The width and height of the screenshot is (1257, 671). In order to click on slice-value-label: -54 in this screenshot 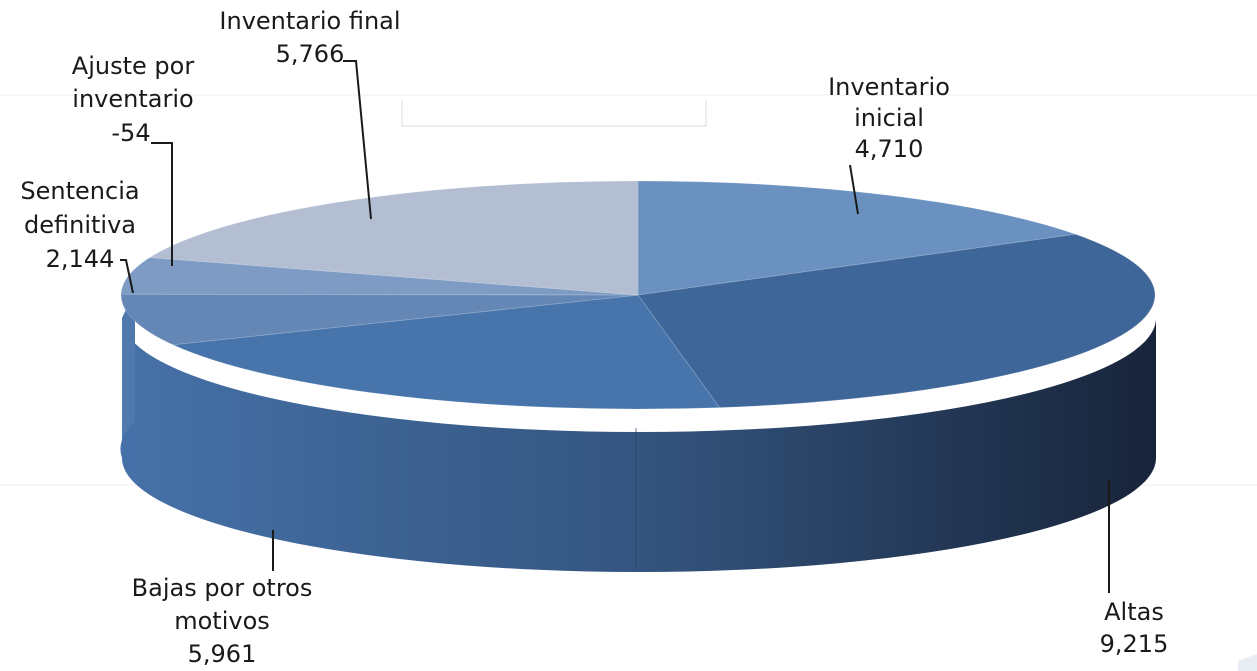, I will do `click(130, 133)`.